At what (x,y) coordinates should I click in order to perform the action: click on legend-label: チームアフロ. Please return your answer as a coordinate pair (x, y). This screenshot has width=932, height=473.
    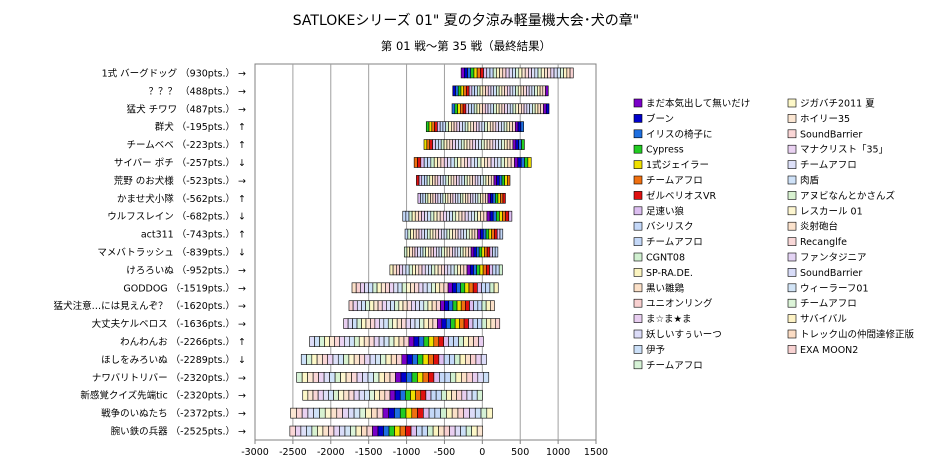
    Looking at the image, I should click on (674, 242).